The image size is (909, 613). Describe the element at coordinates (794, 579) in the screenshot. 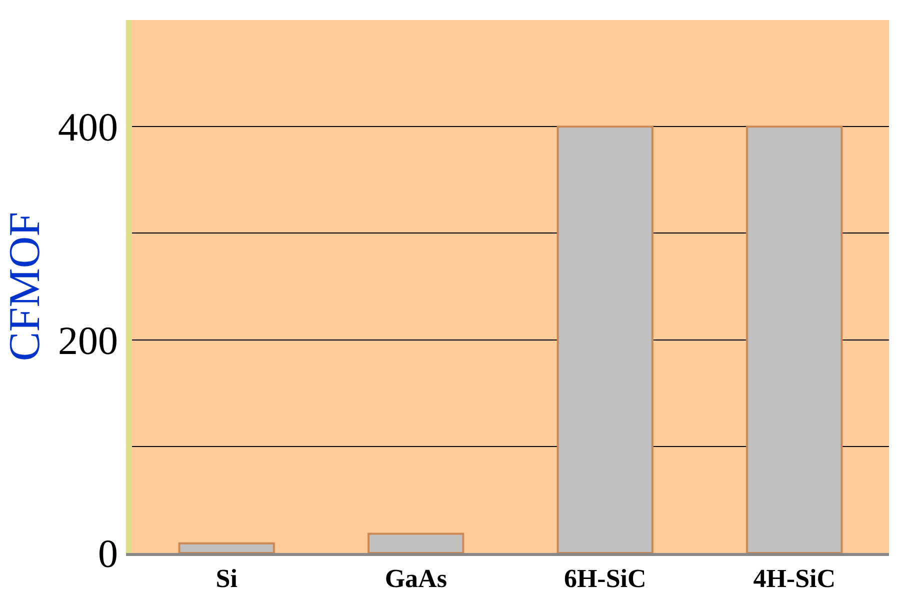

I see `x-tick-label: 4H-SiC` at that location.